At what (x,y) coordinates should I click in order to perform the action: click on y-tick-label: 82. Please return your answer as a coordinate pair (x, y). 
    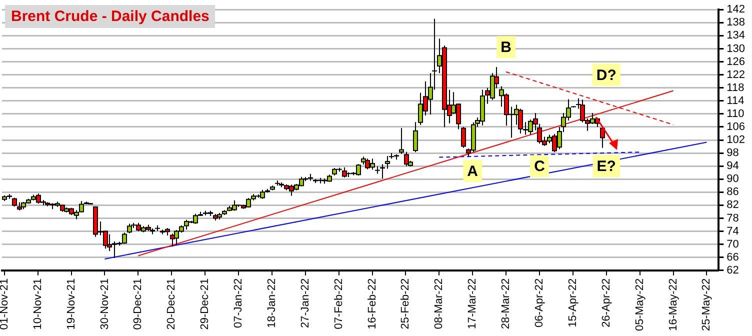
    Looking at the image, I should click on (732, 205).